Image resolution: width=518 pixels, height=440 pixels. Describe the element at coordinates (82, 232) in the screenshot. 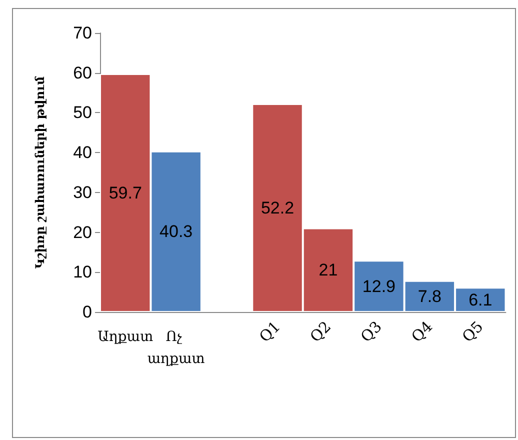

I see `y-tick-label: 20` at that location.